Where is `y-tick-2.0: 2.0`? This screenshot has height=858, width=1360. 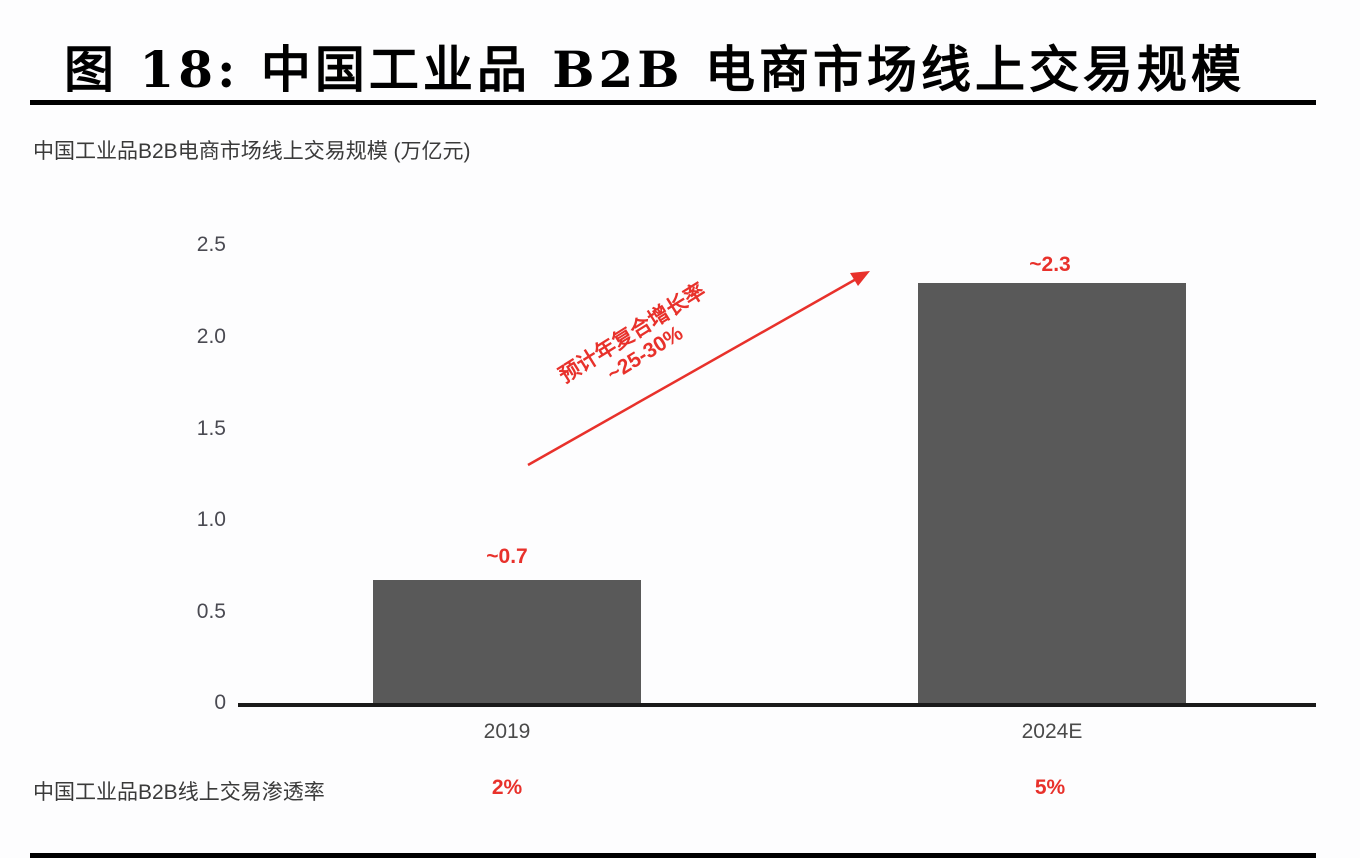 y-tick-2.0: 2.0 is located at coordinates (211, 336).